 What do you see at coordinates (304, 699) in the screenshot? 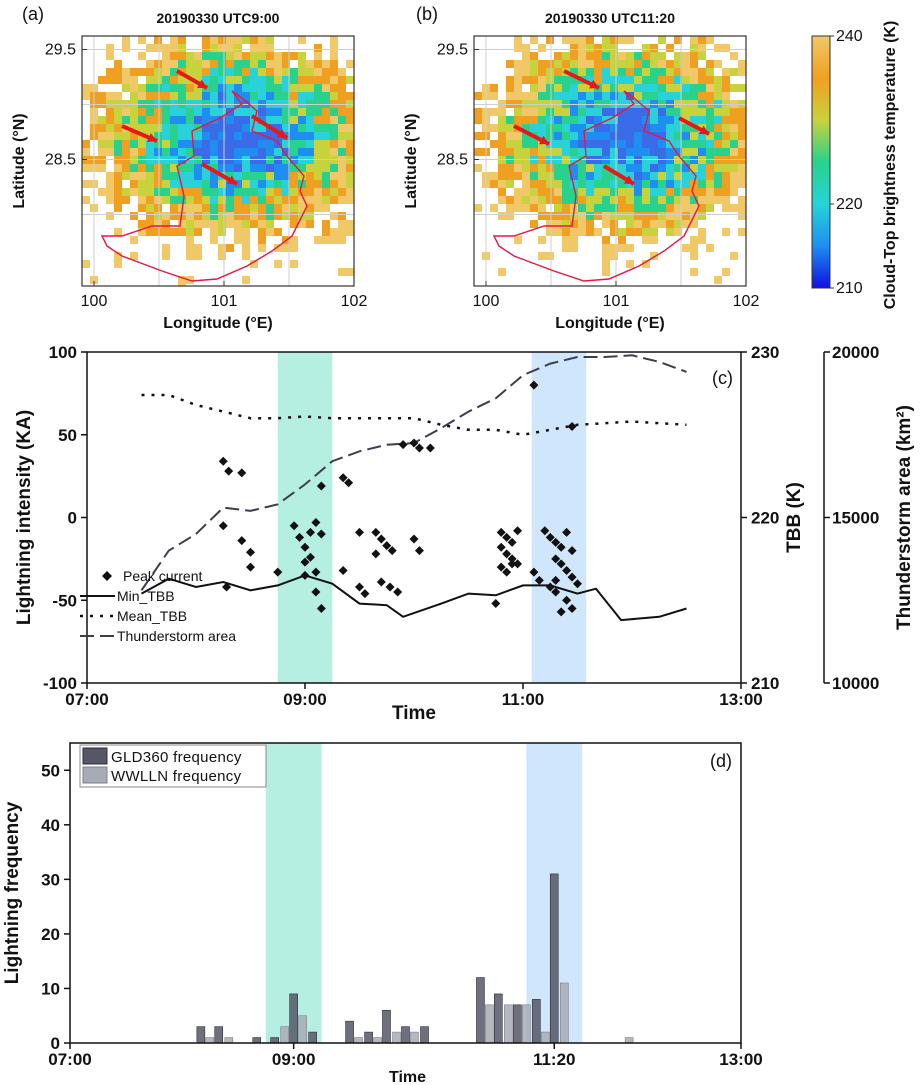
I see `x-tick-label: 09:00` at bounding box center [304, 699].